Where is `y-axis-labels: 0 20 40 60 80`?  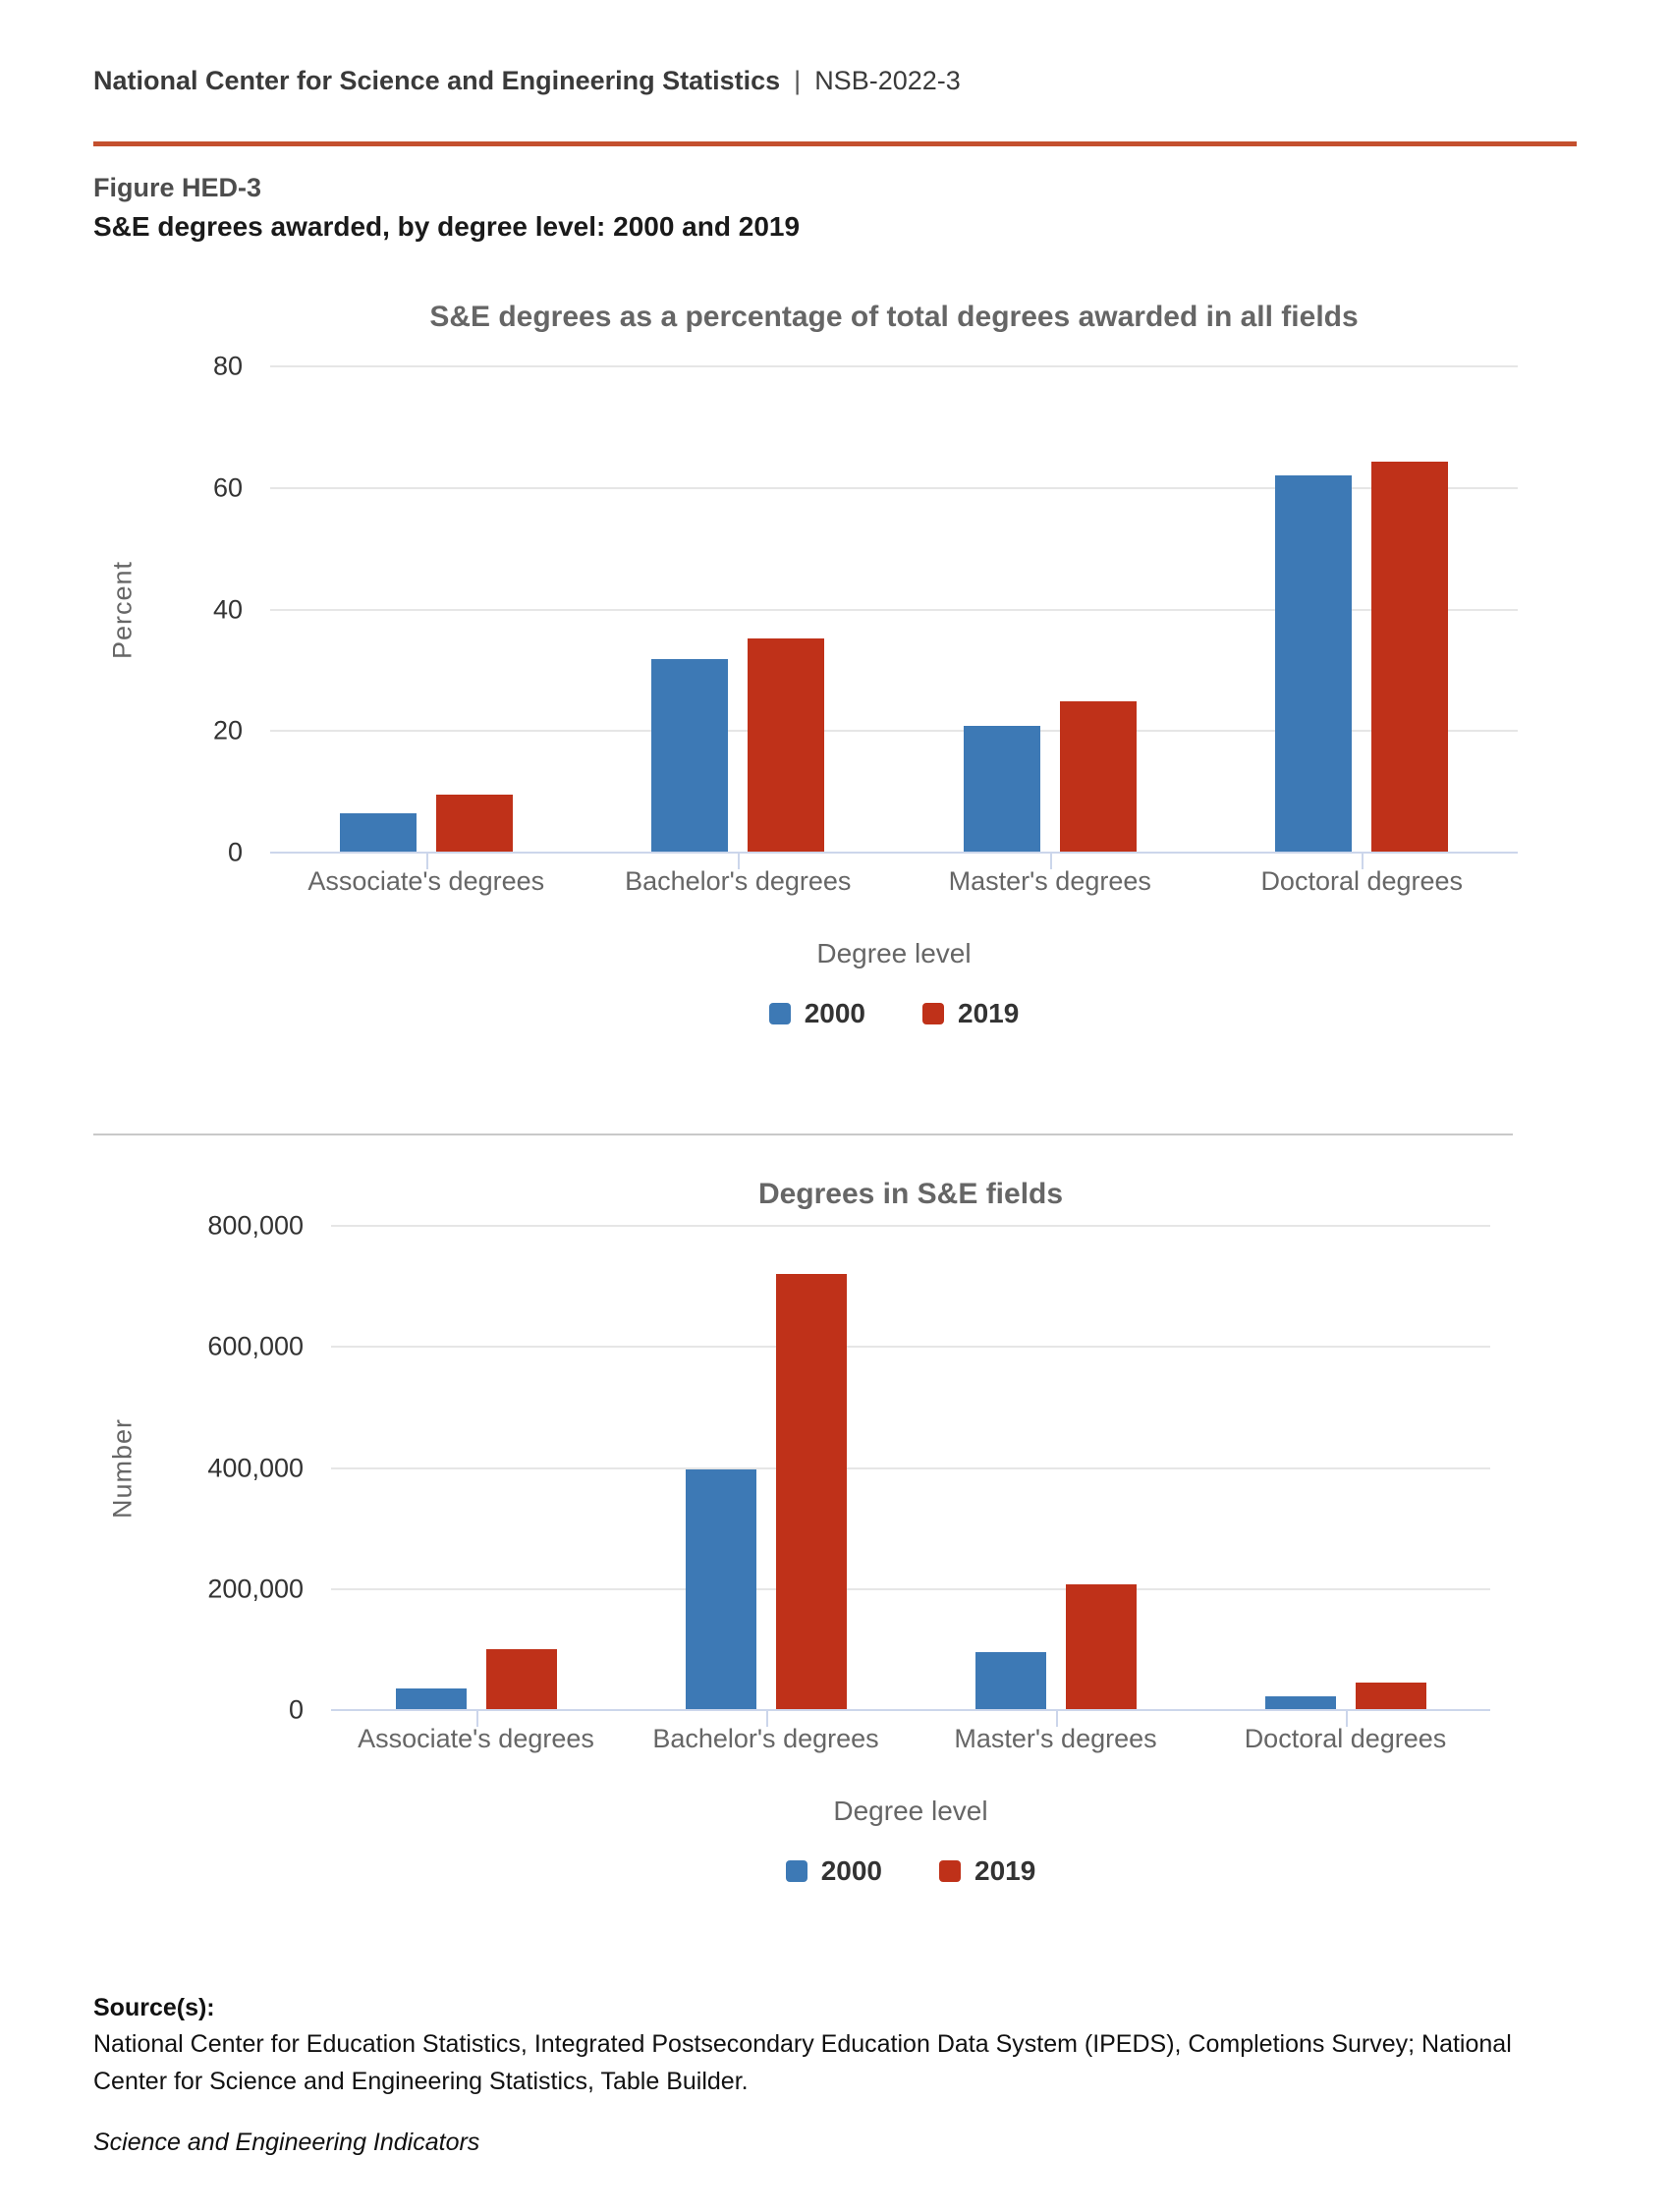
y-axis-labels: 0 20 40 60 80 is located at coordinates (211, 609).